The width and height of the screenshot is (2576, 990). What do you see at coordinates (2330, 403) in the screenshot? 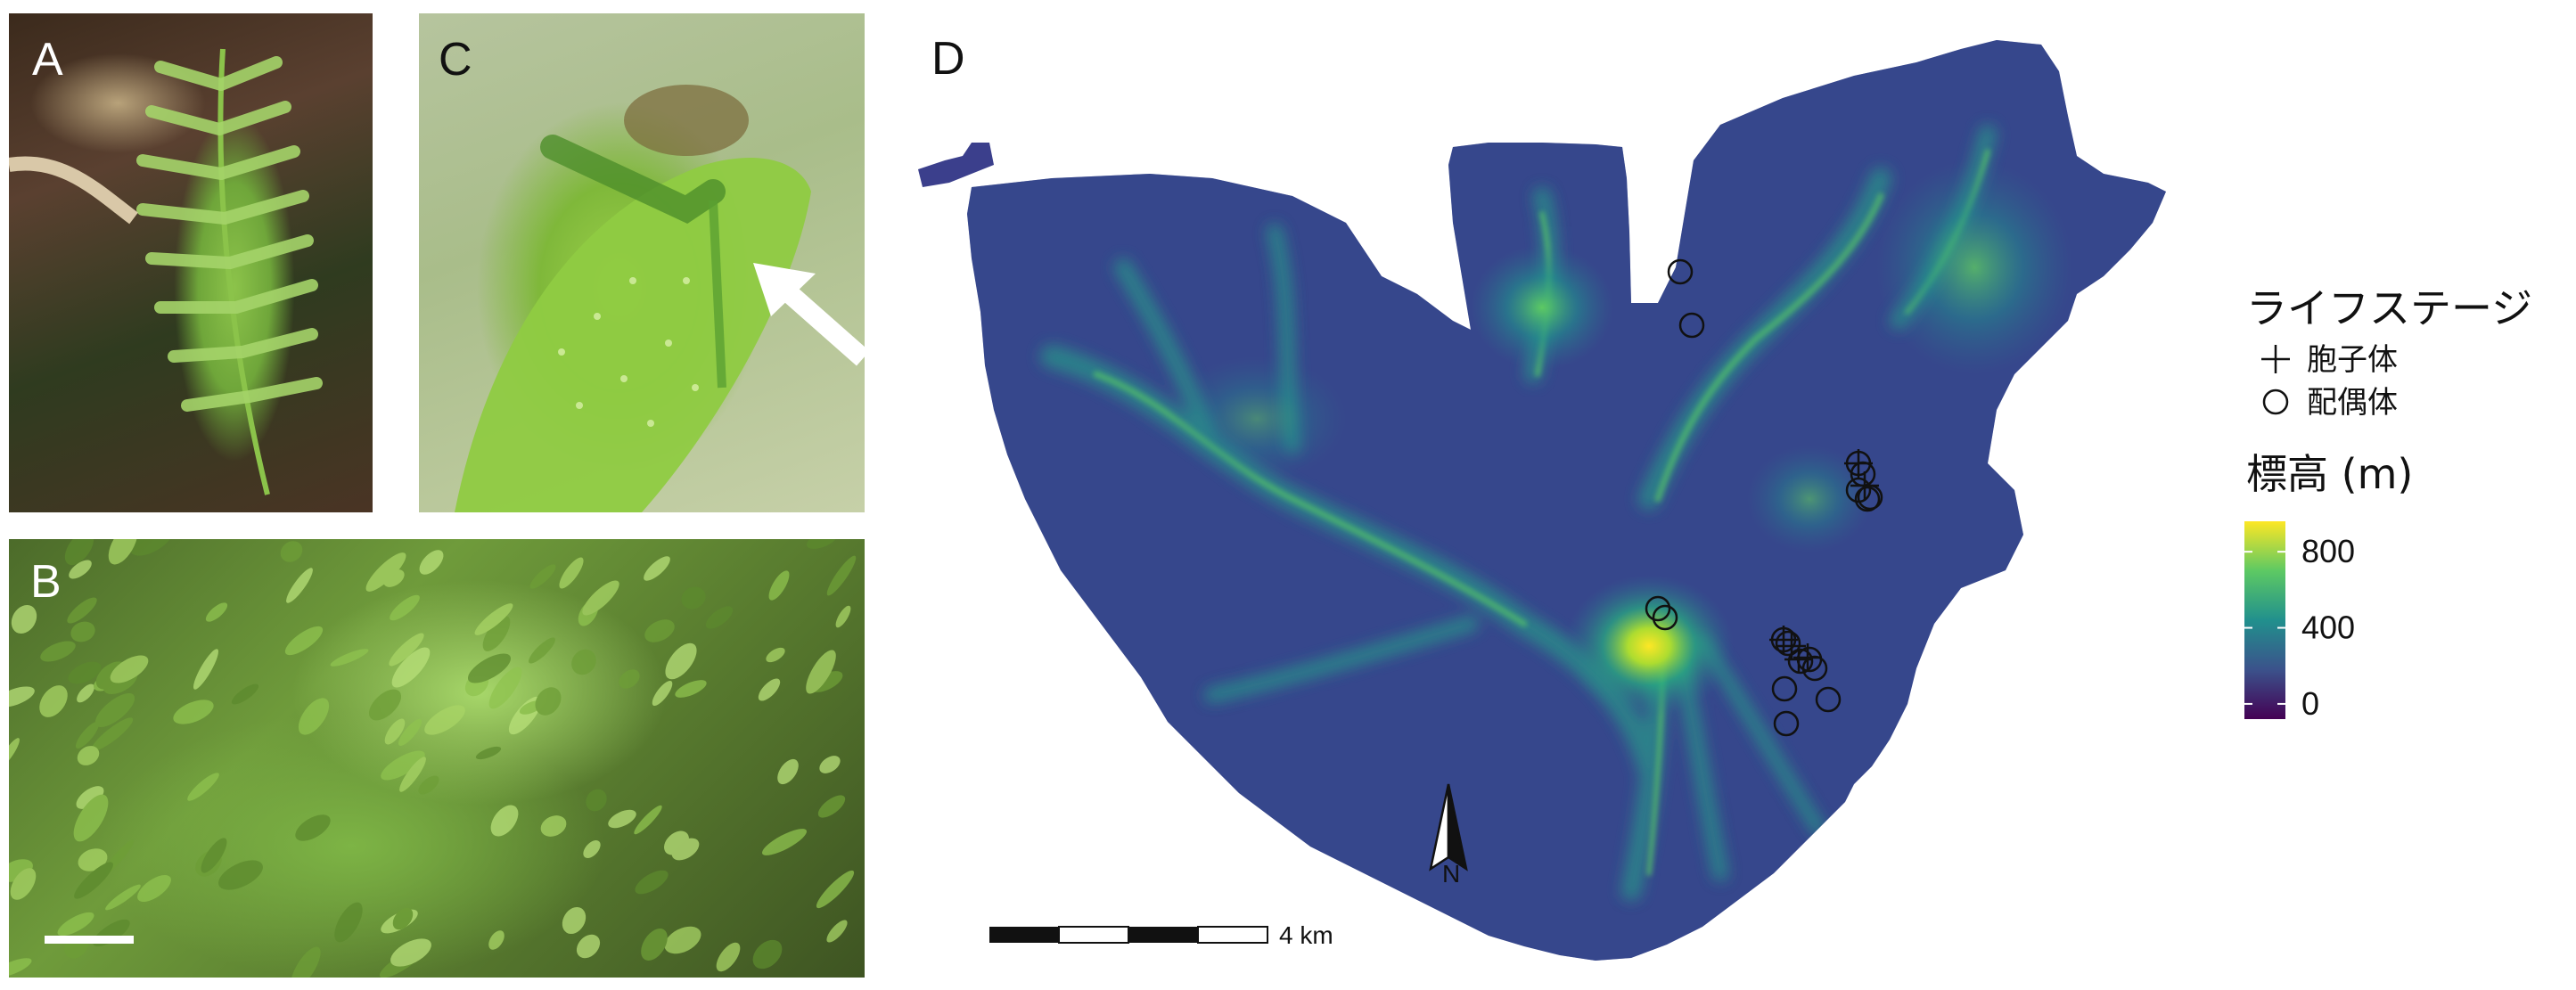
I see `gametophyte-legend-item: 配偶体` at bounding box center [2330, 403].